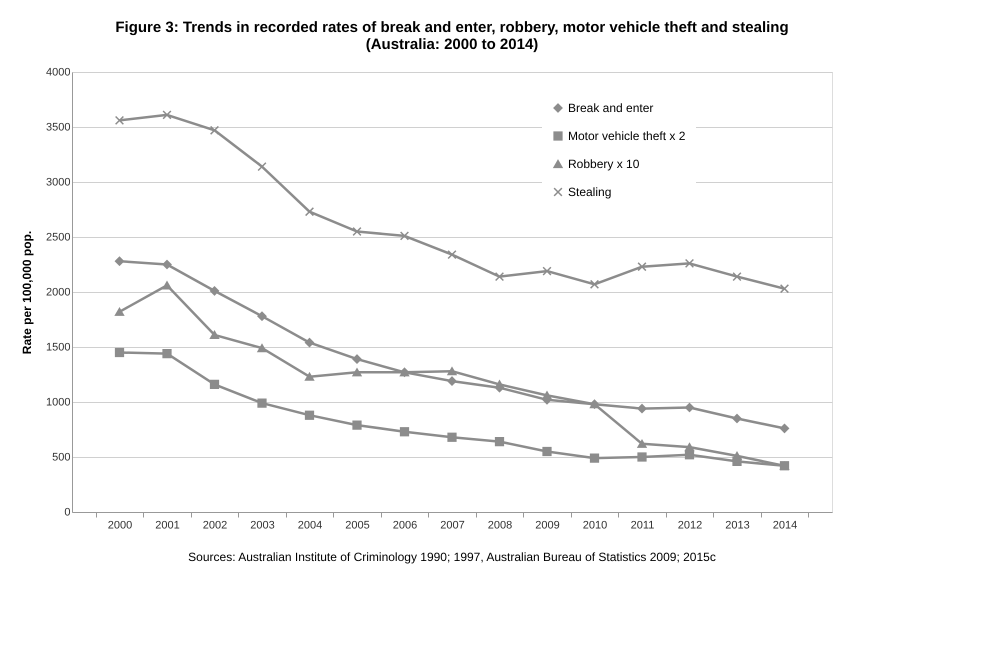 The height and width of the screenshot is (672, 990). What do you see at coordinates (67, 512) in the screenshot?
I see `y-tick-label: 0` at bounding box center [67, 512].